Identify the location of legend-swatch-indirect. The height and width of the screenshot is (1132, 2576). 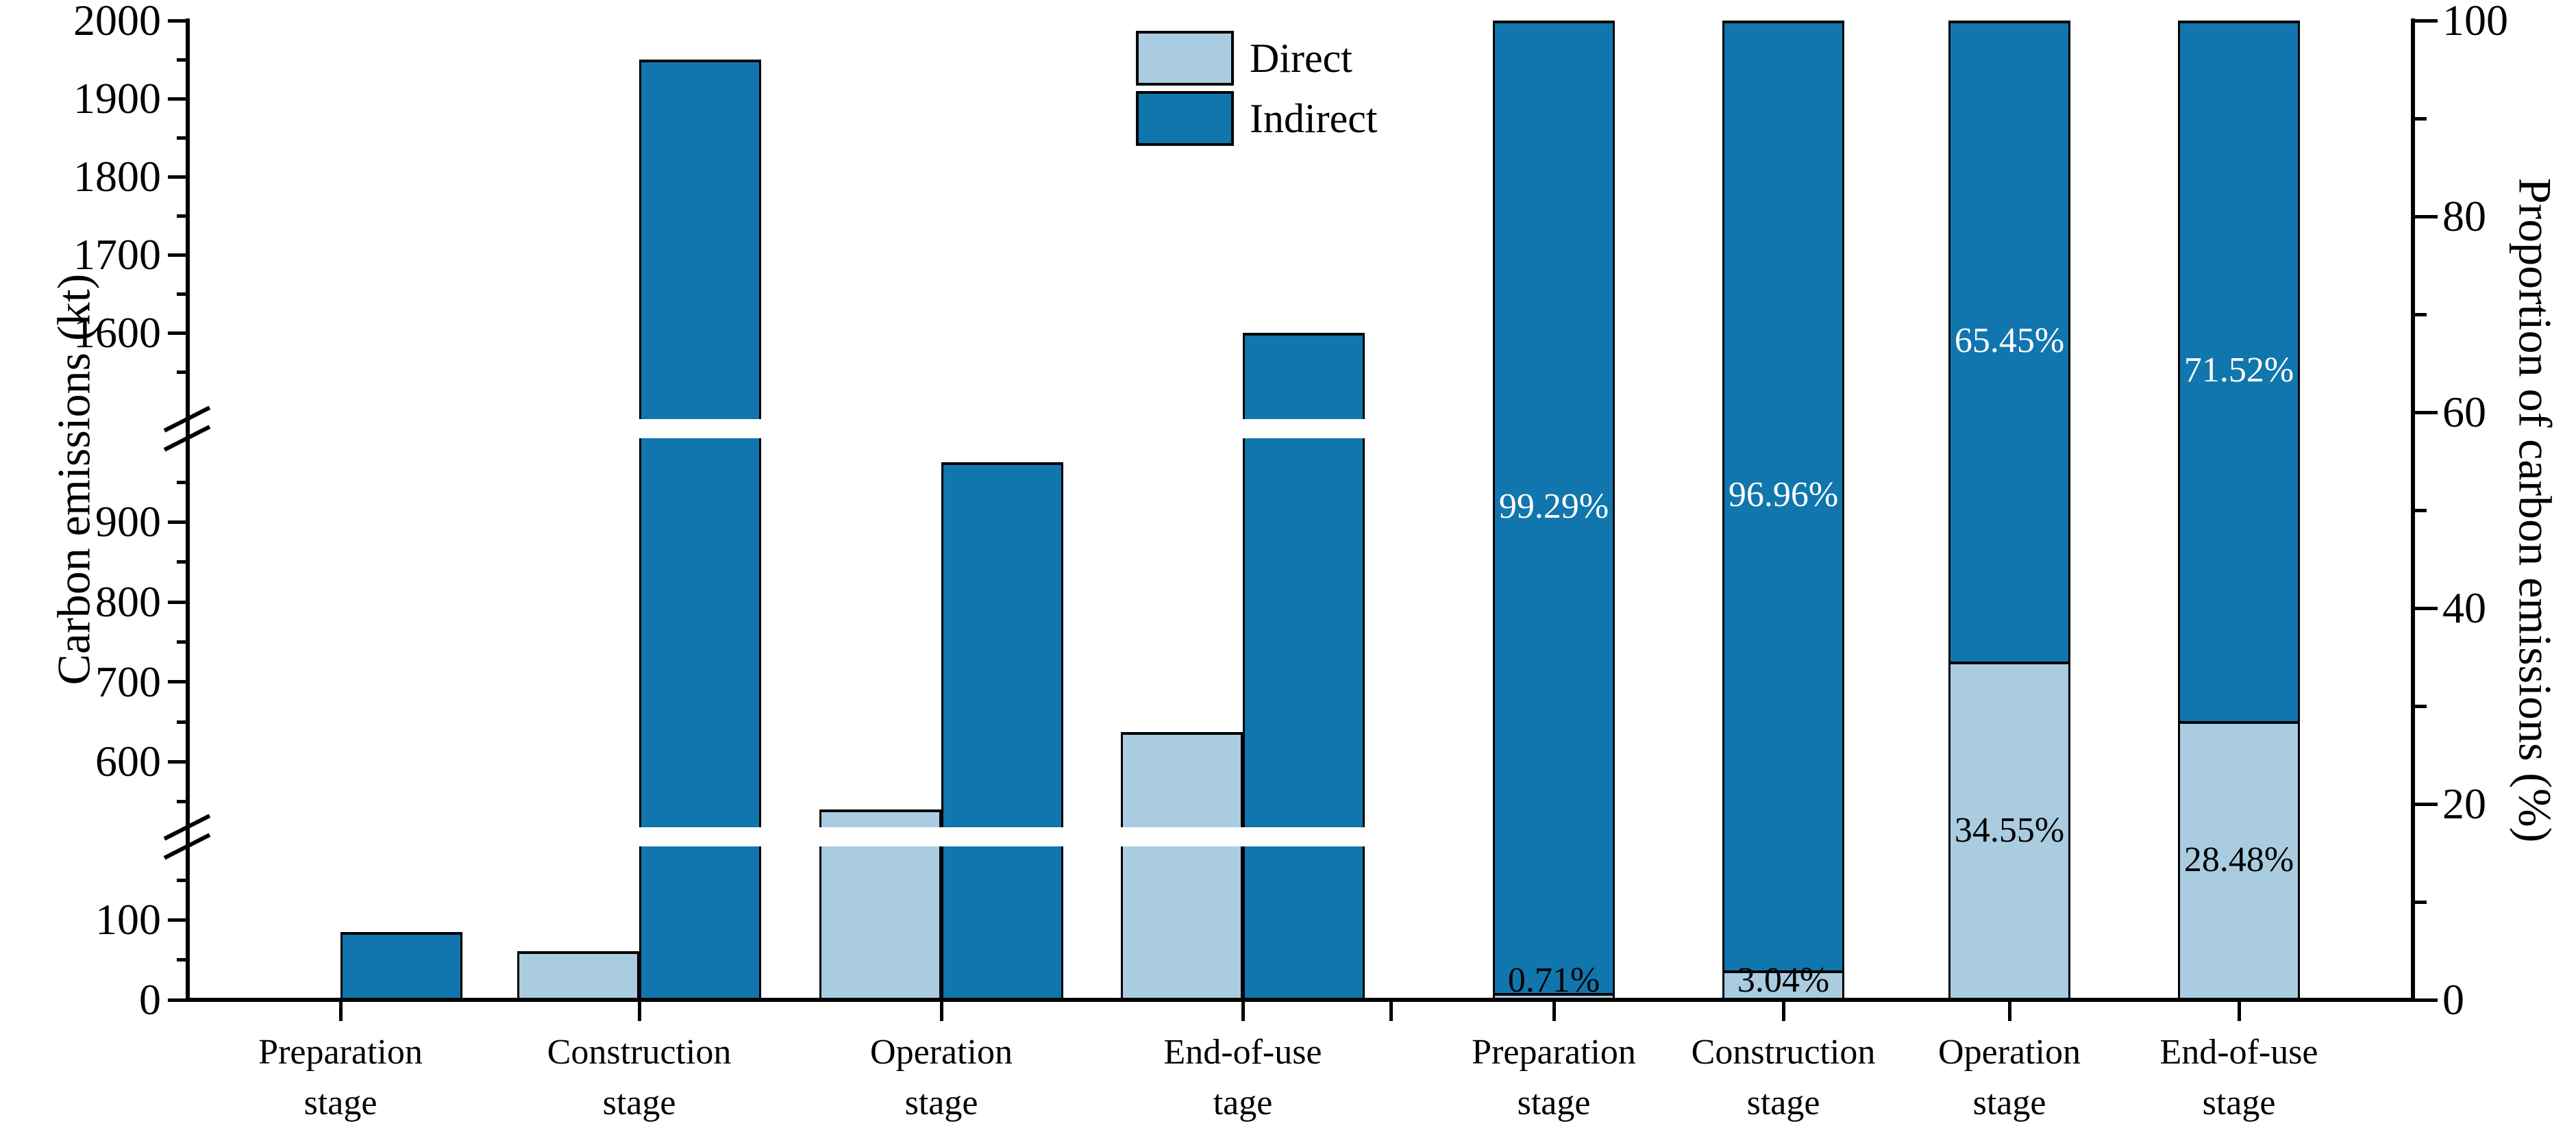
(1185, 118).